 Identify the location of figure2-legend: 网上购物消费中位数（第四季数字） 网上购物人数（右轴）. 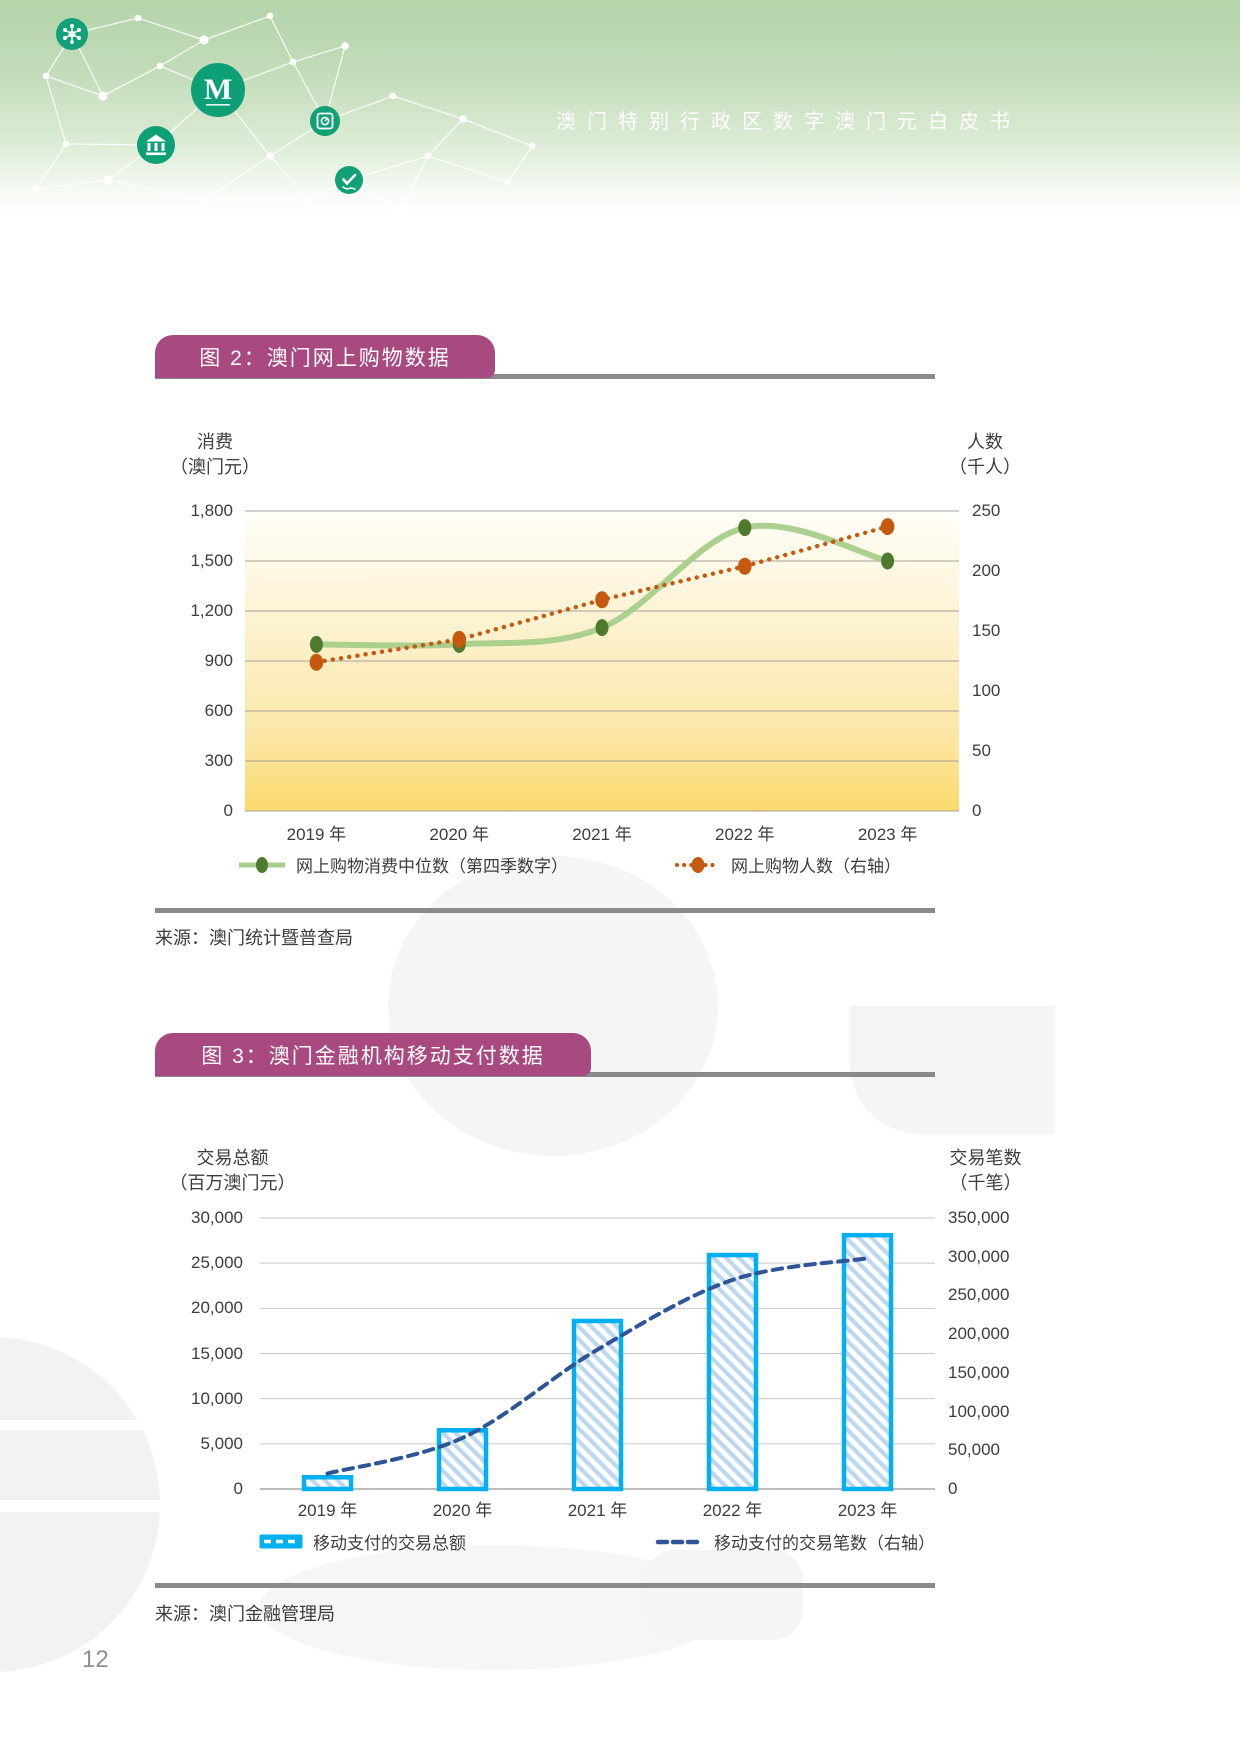
(597, 865).